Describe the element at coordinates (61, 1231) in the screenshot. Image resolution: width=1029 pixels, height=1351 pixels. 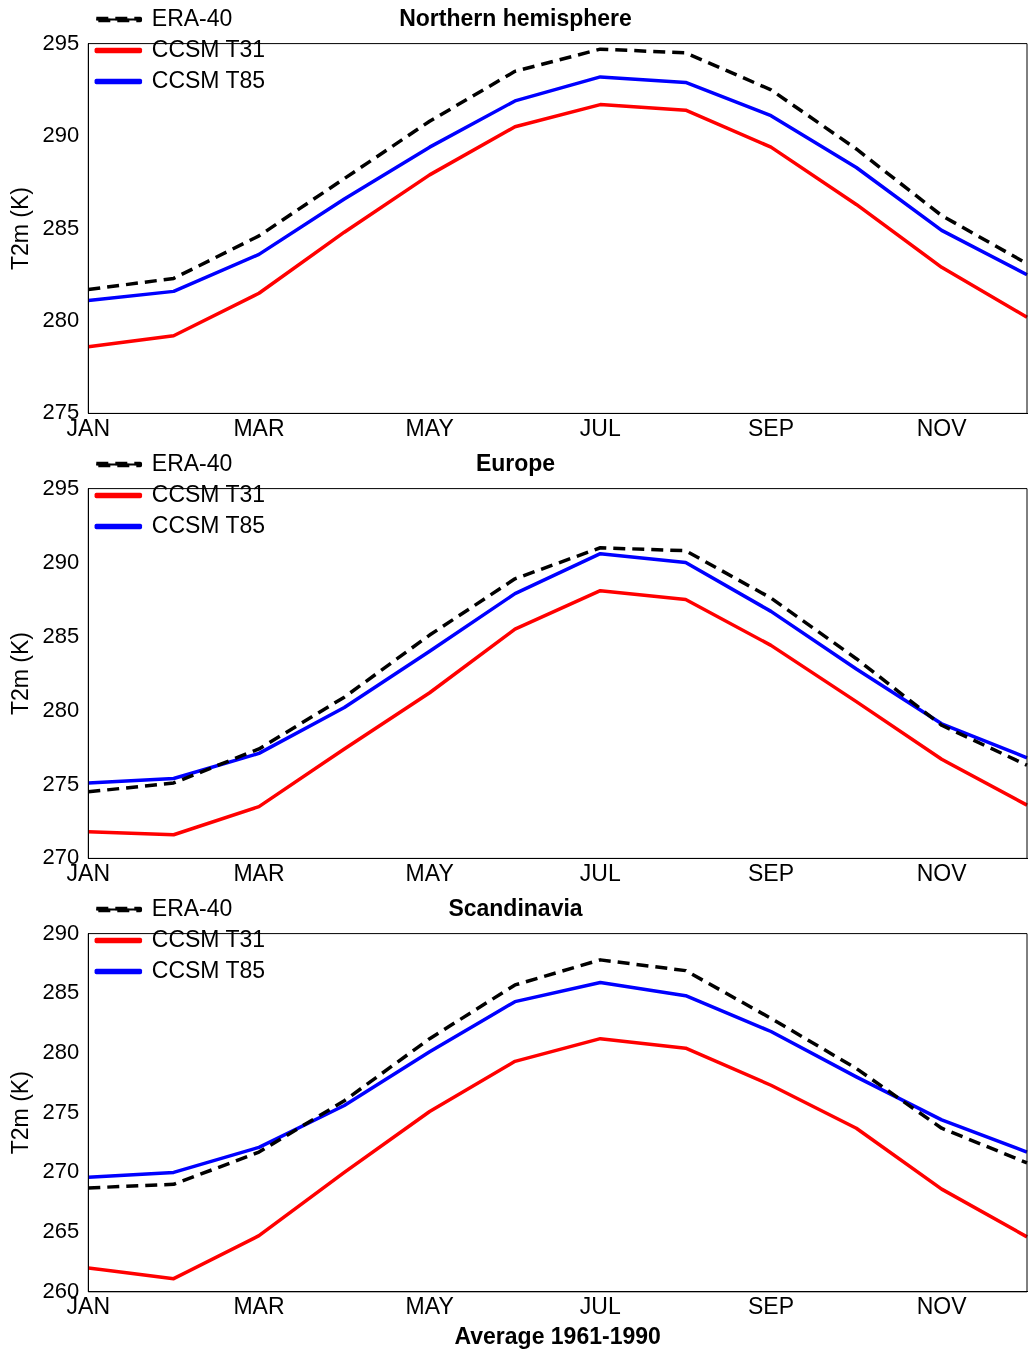
I see `y-tick-label: 265` at that location.